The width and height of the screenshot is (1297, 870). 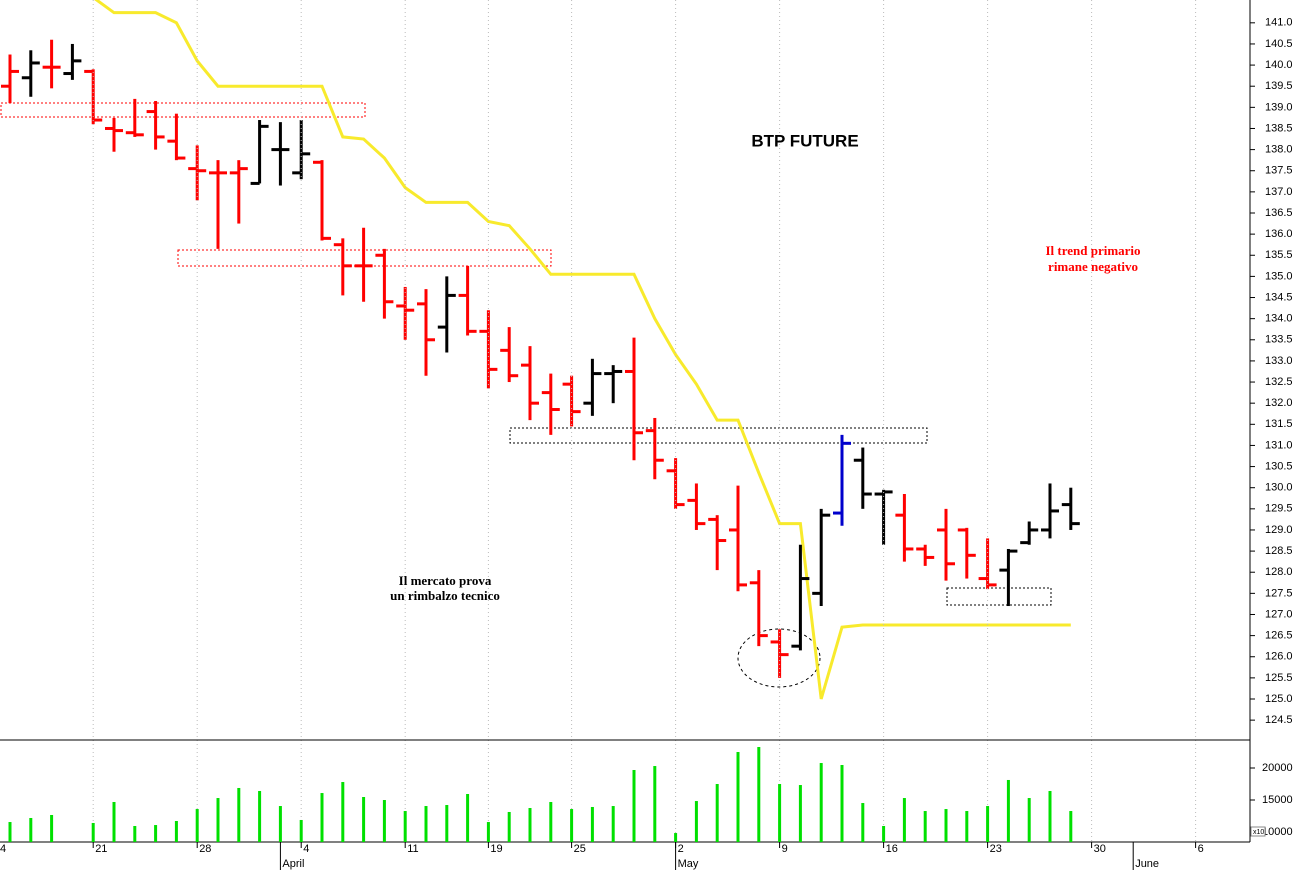 What do you see at coordinates (996, 849) in the screenshot?
I see `x-tick-label: 23` at bounding box center [996, 849].